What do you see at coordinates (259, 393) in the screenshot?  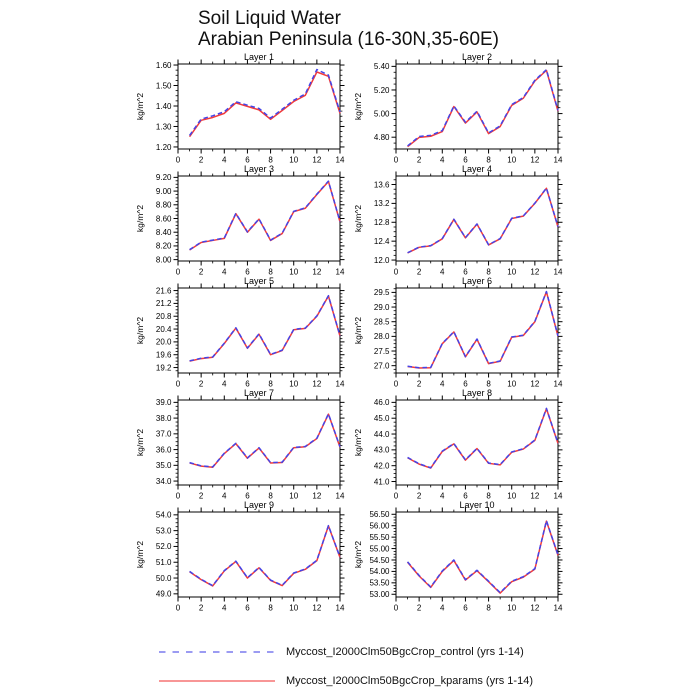 I see `panel-title: Layer 7` at bounding box center [259, 393].